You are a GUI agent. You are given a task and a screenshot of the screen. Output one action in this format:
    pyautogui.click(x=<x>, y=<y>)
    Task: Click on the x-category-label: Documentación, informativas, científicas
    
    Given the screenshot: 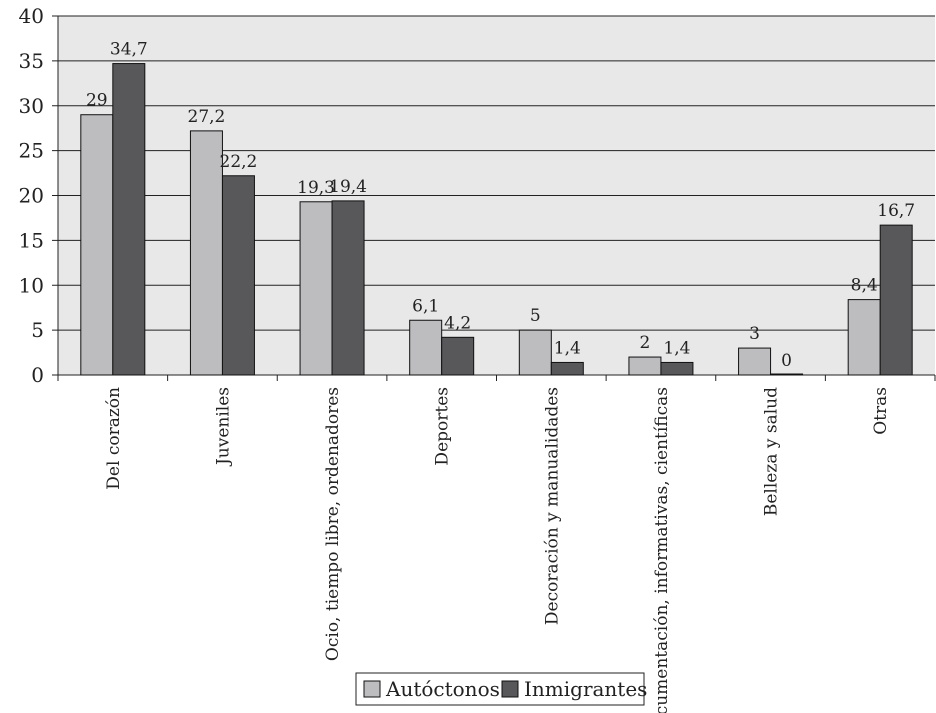 What is the action you would take?
    pyautogui.click(x=662, y=550)
    